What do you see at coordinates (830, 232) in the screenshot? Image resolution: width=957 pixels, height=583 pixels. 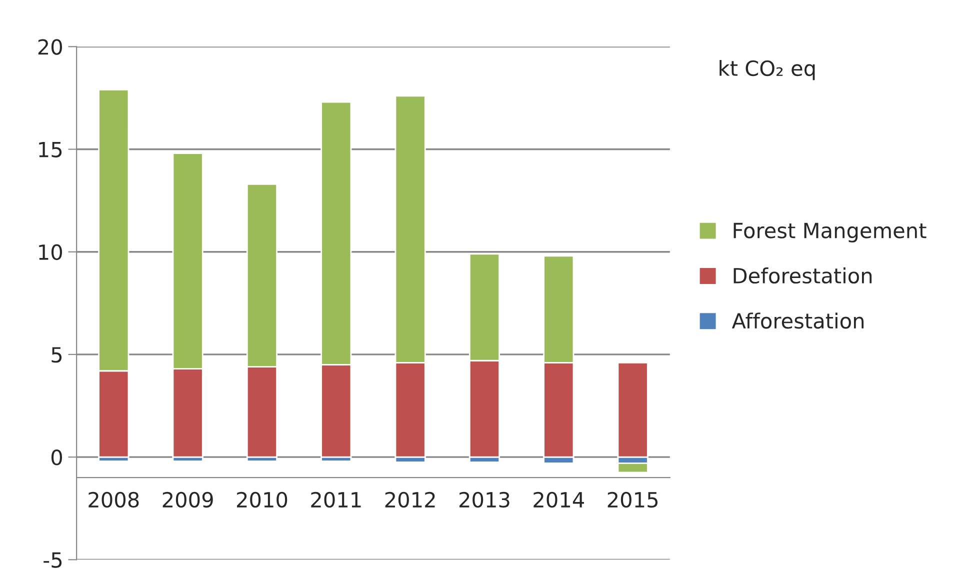 I see `legend-label: Forest Mangement` at bounding box center [830, 232].